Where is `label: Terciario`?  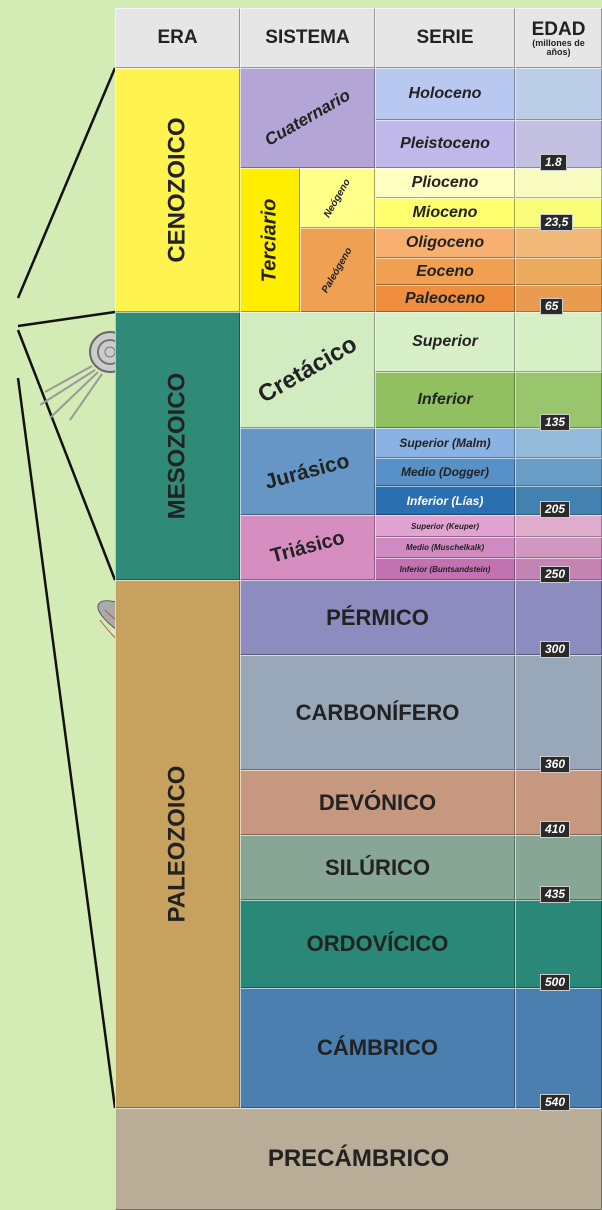 label: Terciario is located at coordinates (269, 240).